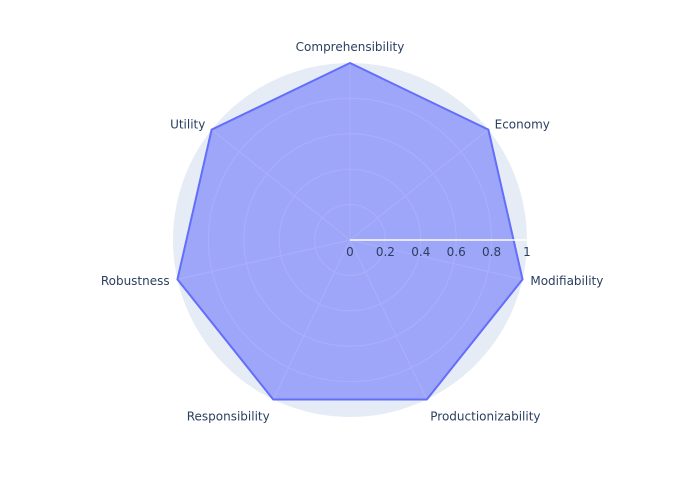  What do you see at coordinates (527, 252) in the screenshot?
I see `radial-tick-label: 1` at bounding box center [527, 252].